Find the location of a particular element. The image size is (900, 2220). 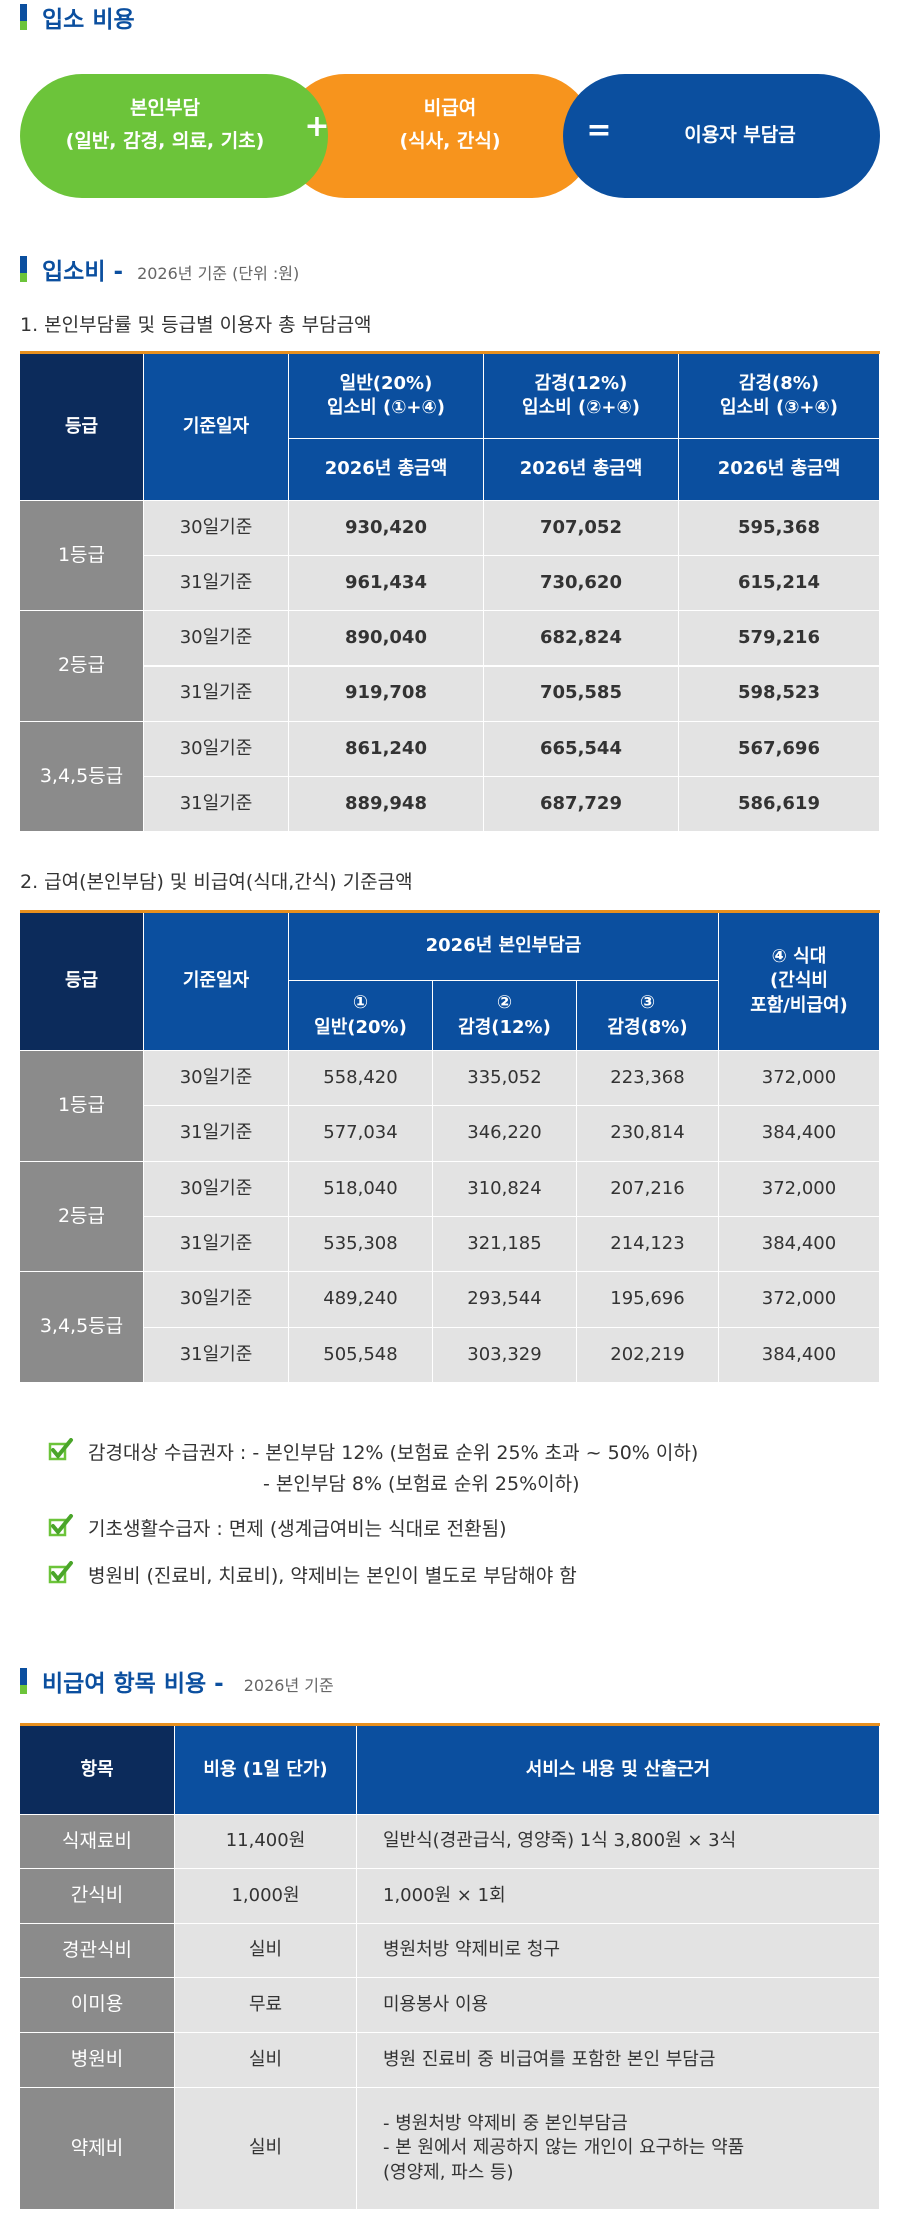

value-cell: 195,696 is located at coordinates (648, 1300).